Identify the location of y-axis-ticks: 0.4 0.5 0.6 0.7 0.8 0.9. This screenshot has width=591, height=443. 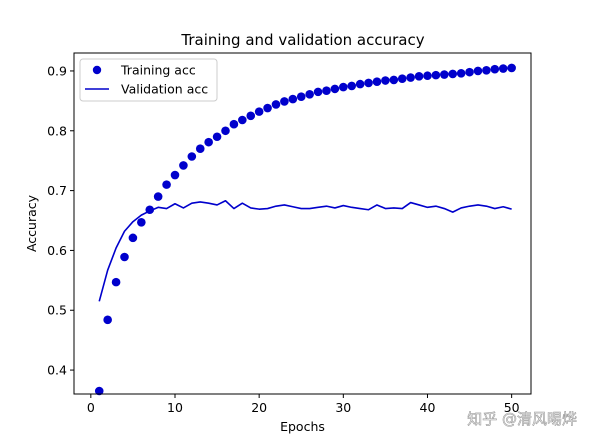
(60, 220).